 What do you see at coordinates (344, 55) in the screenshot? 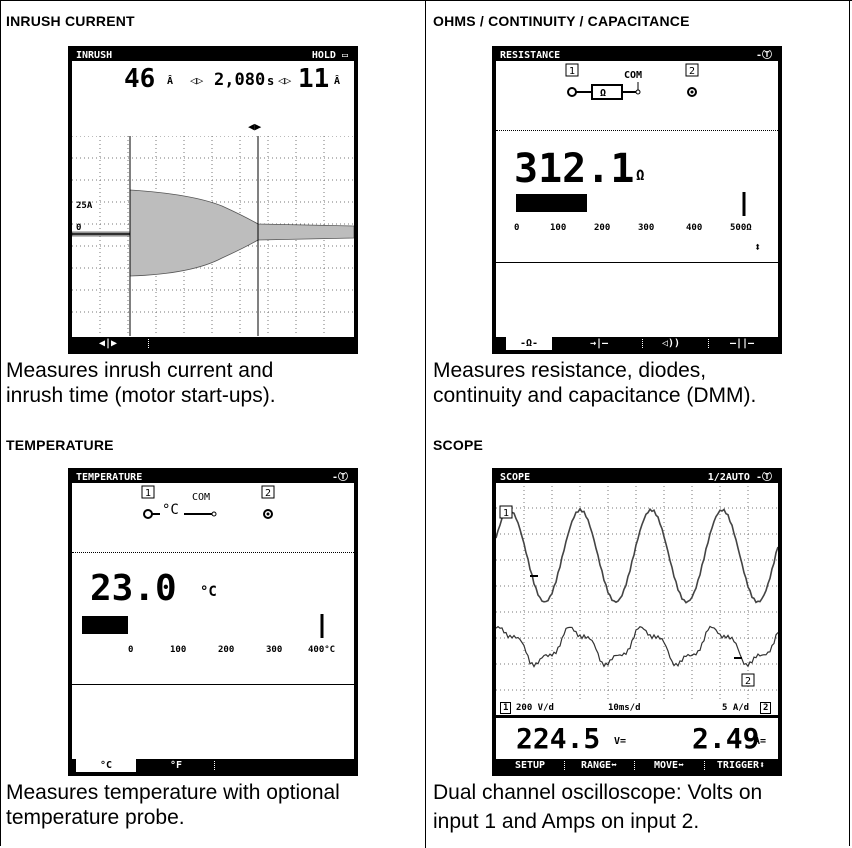
I see `battery-icon: ▭` at bounding box center [344, 55].